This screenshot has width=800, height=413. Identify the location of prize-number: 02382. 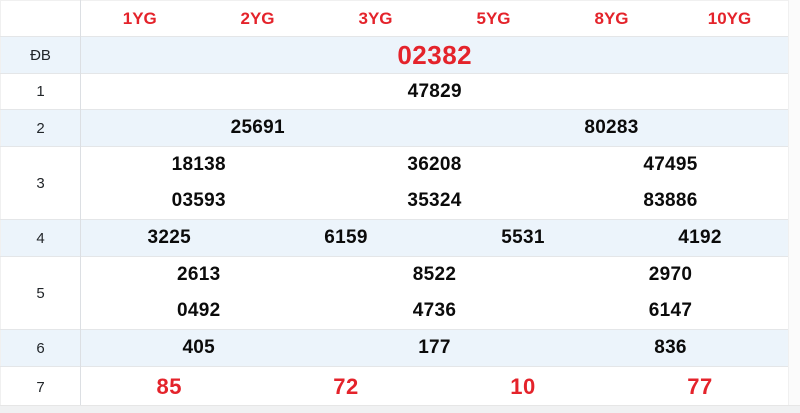
(435, 54).